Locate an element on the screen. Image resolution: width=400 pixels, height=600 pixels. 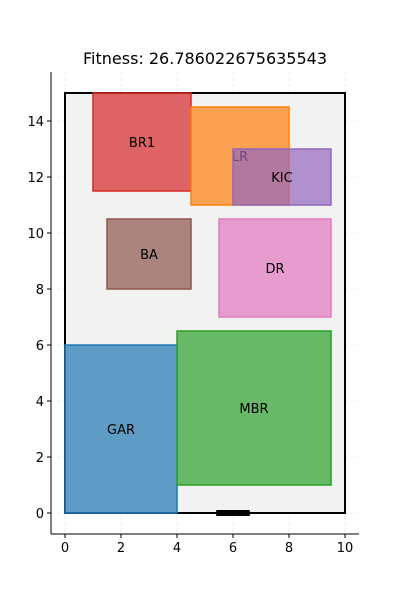
room-label-ba: BA is located at coordinates (149, 255).